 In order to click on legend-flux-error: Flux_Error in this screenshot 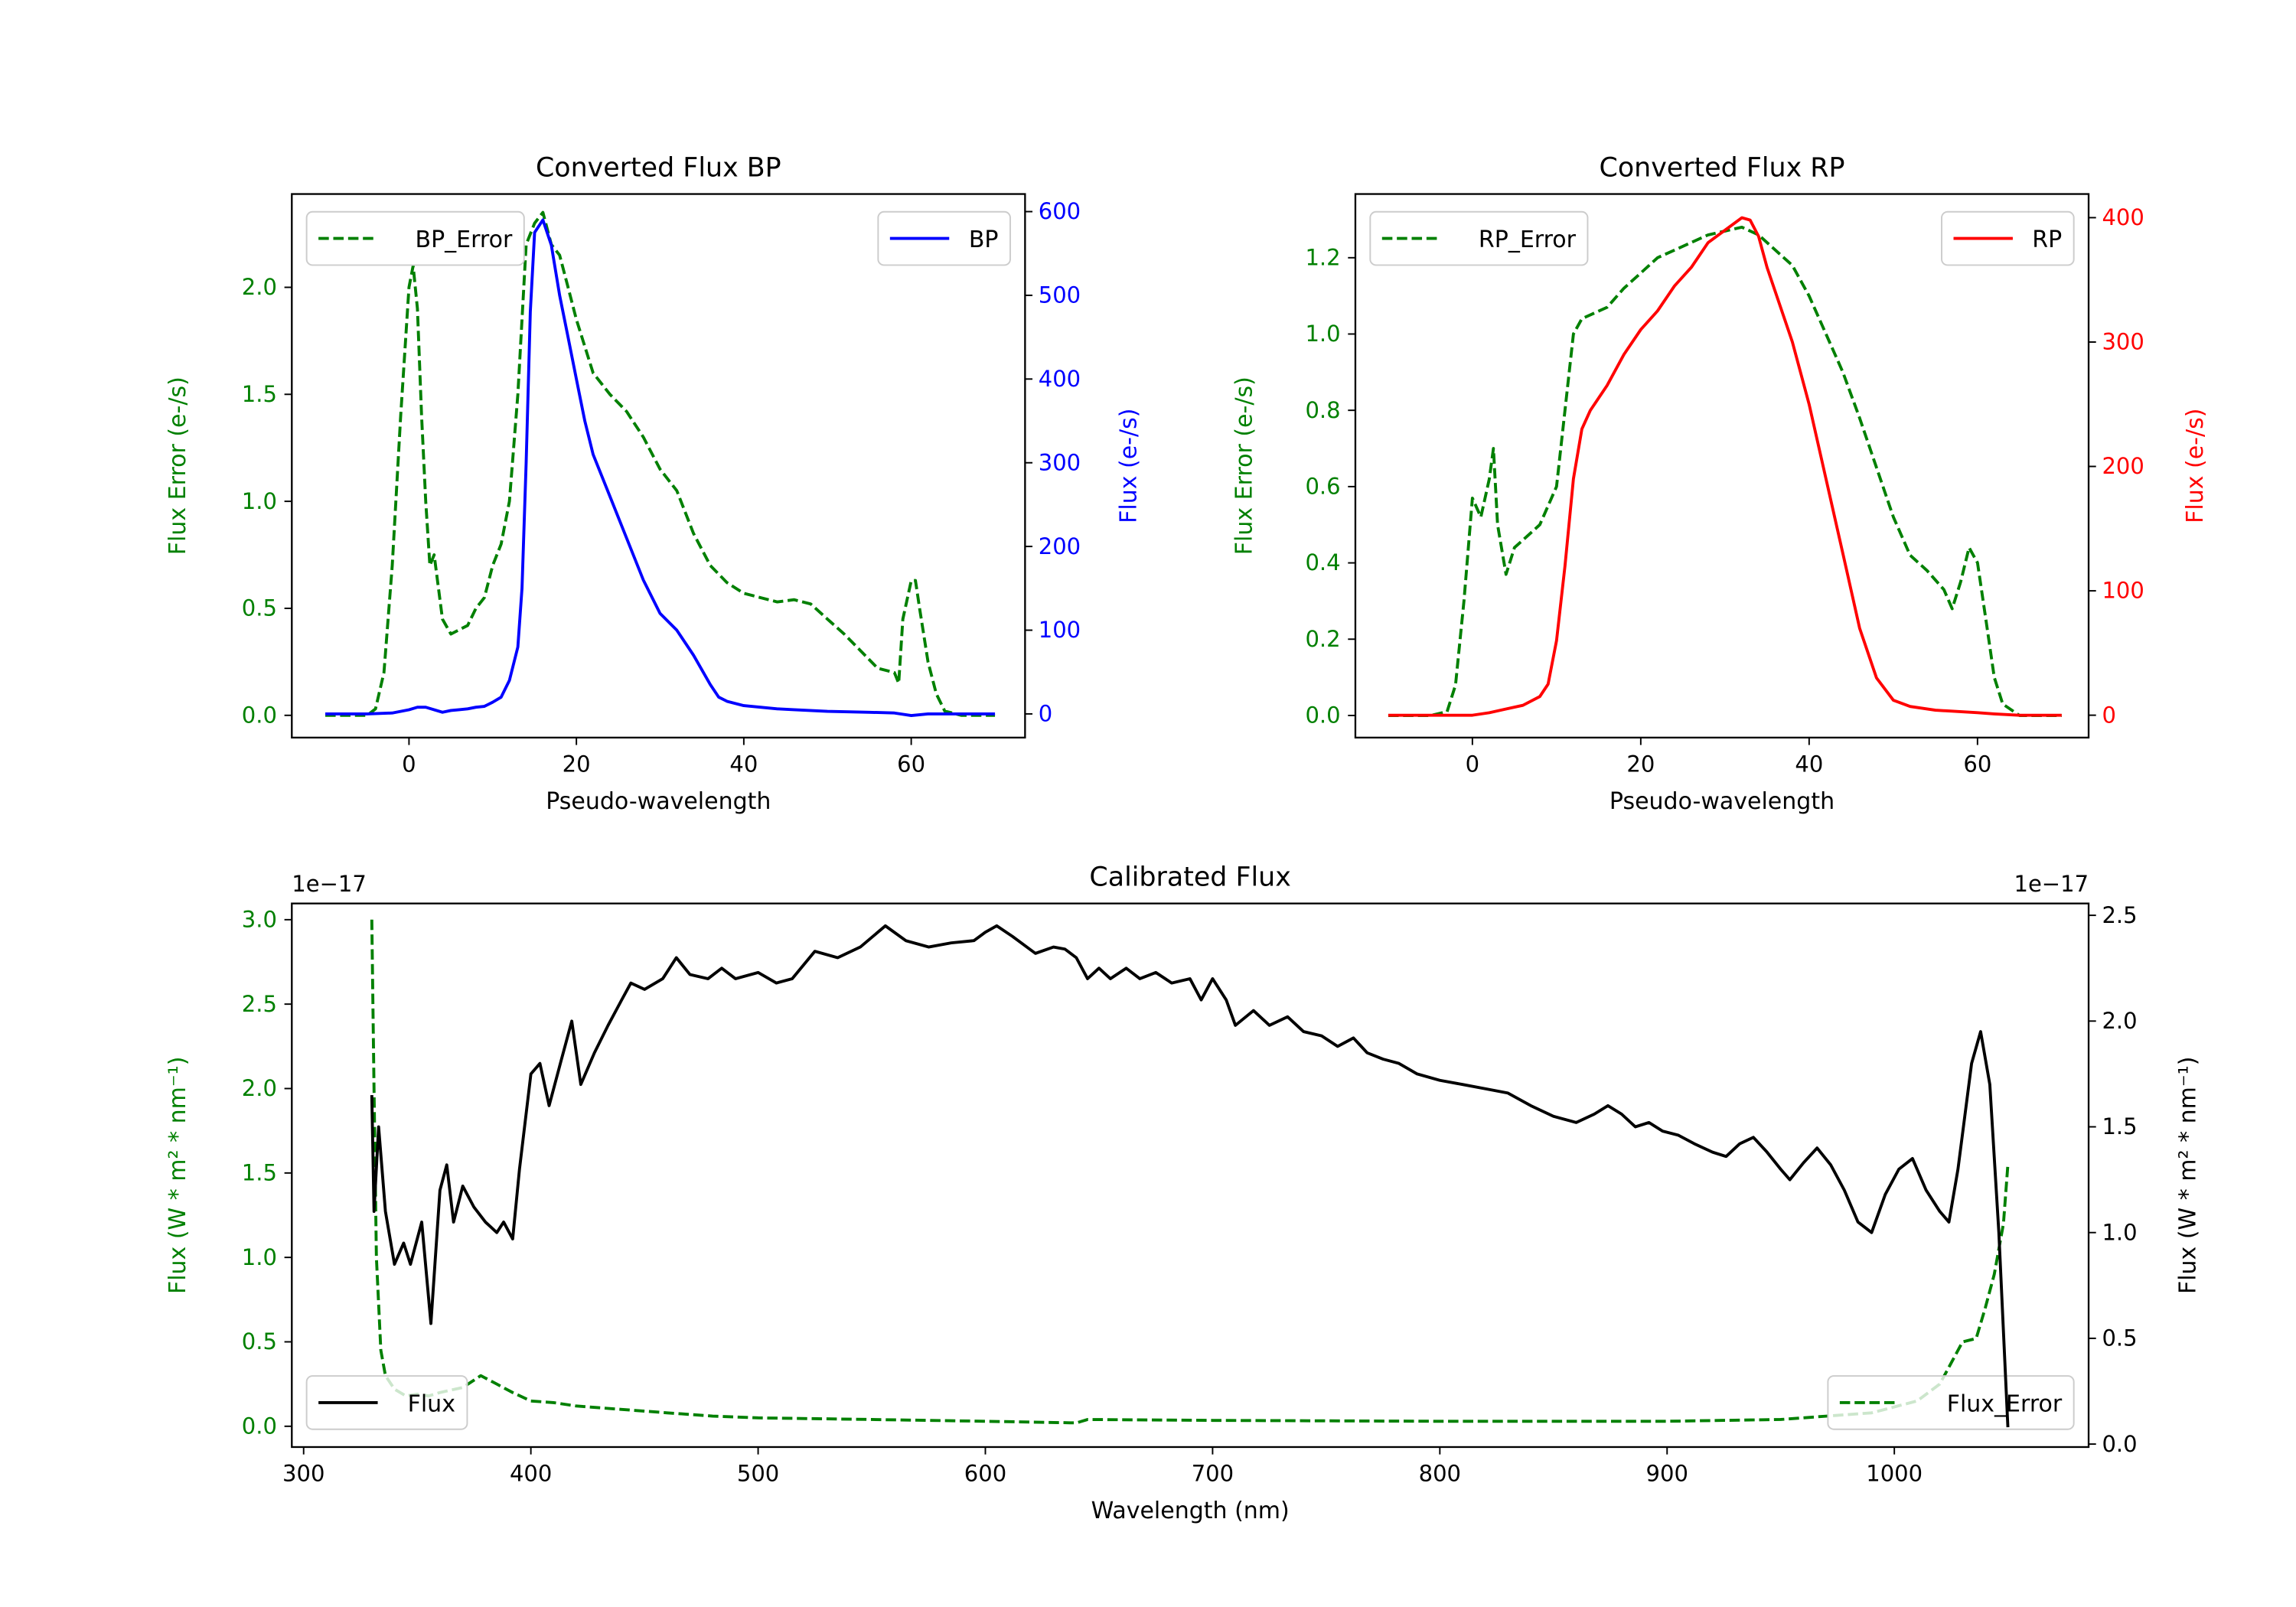, I will do `click(1951, 1402)`.